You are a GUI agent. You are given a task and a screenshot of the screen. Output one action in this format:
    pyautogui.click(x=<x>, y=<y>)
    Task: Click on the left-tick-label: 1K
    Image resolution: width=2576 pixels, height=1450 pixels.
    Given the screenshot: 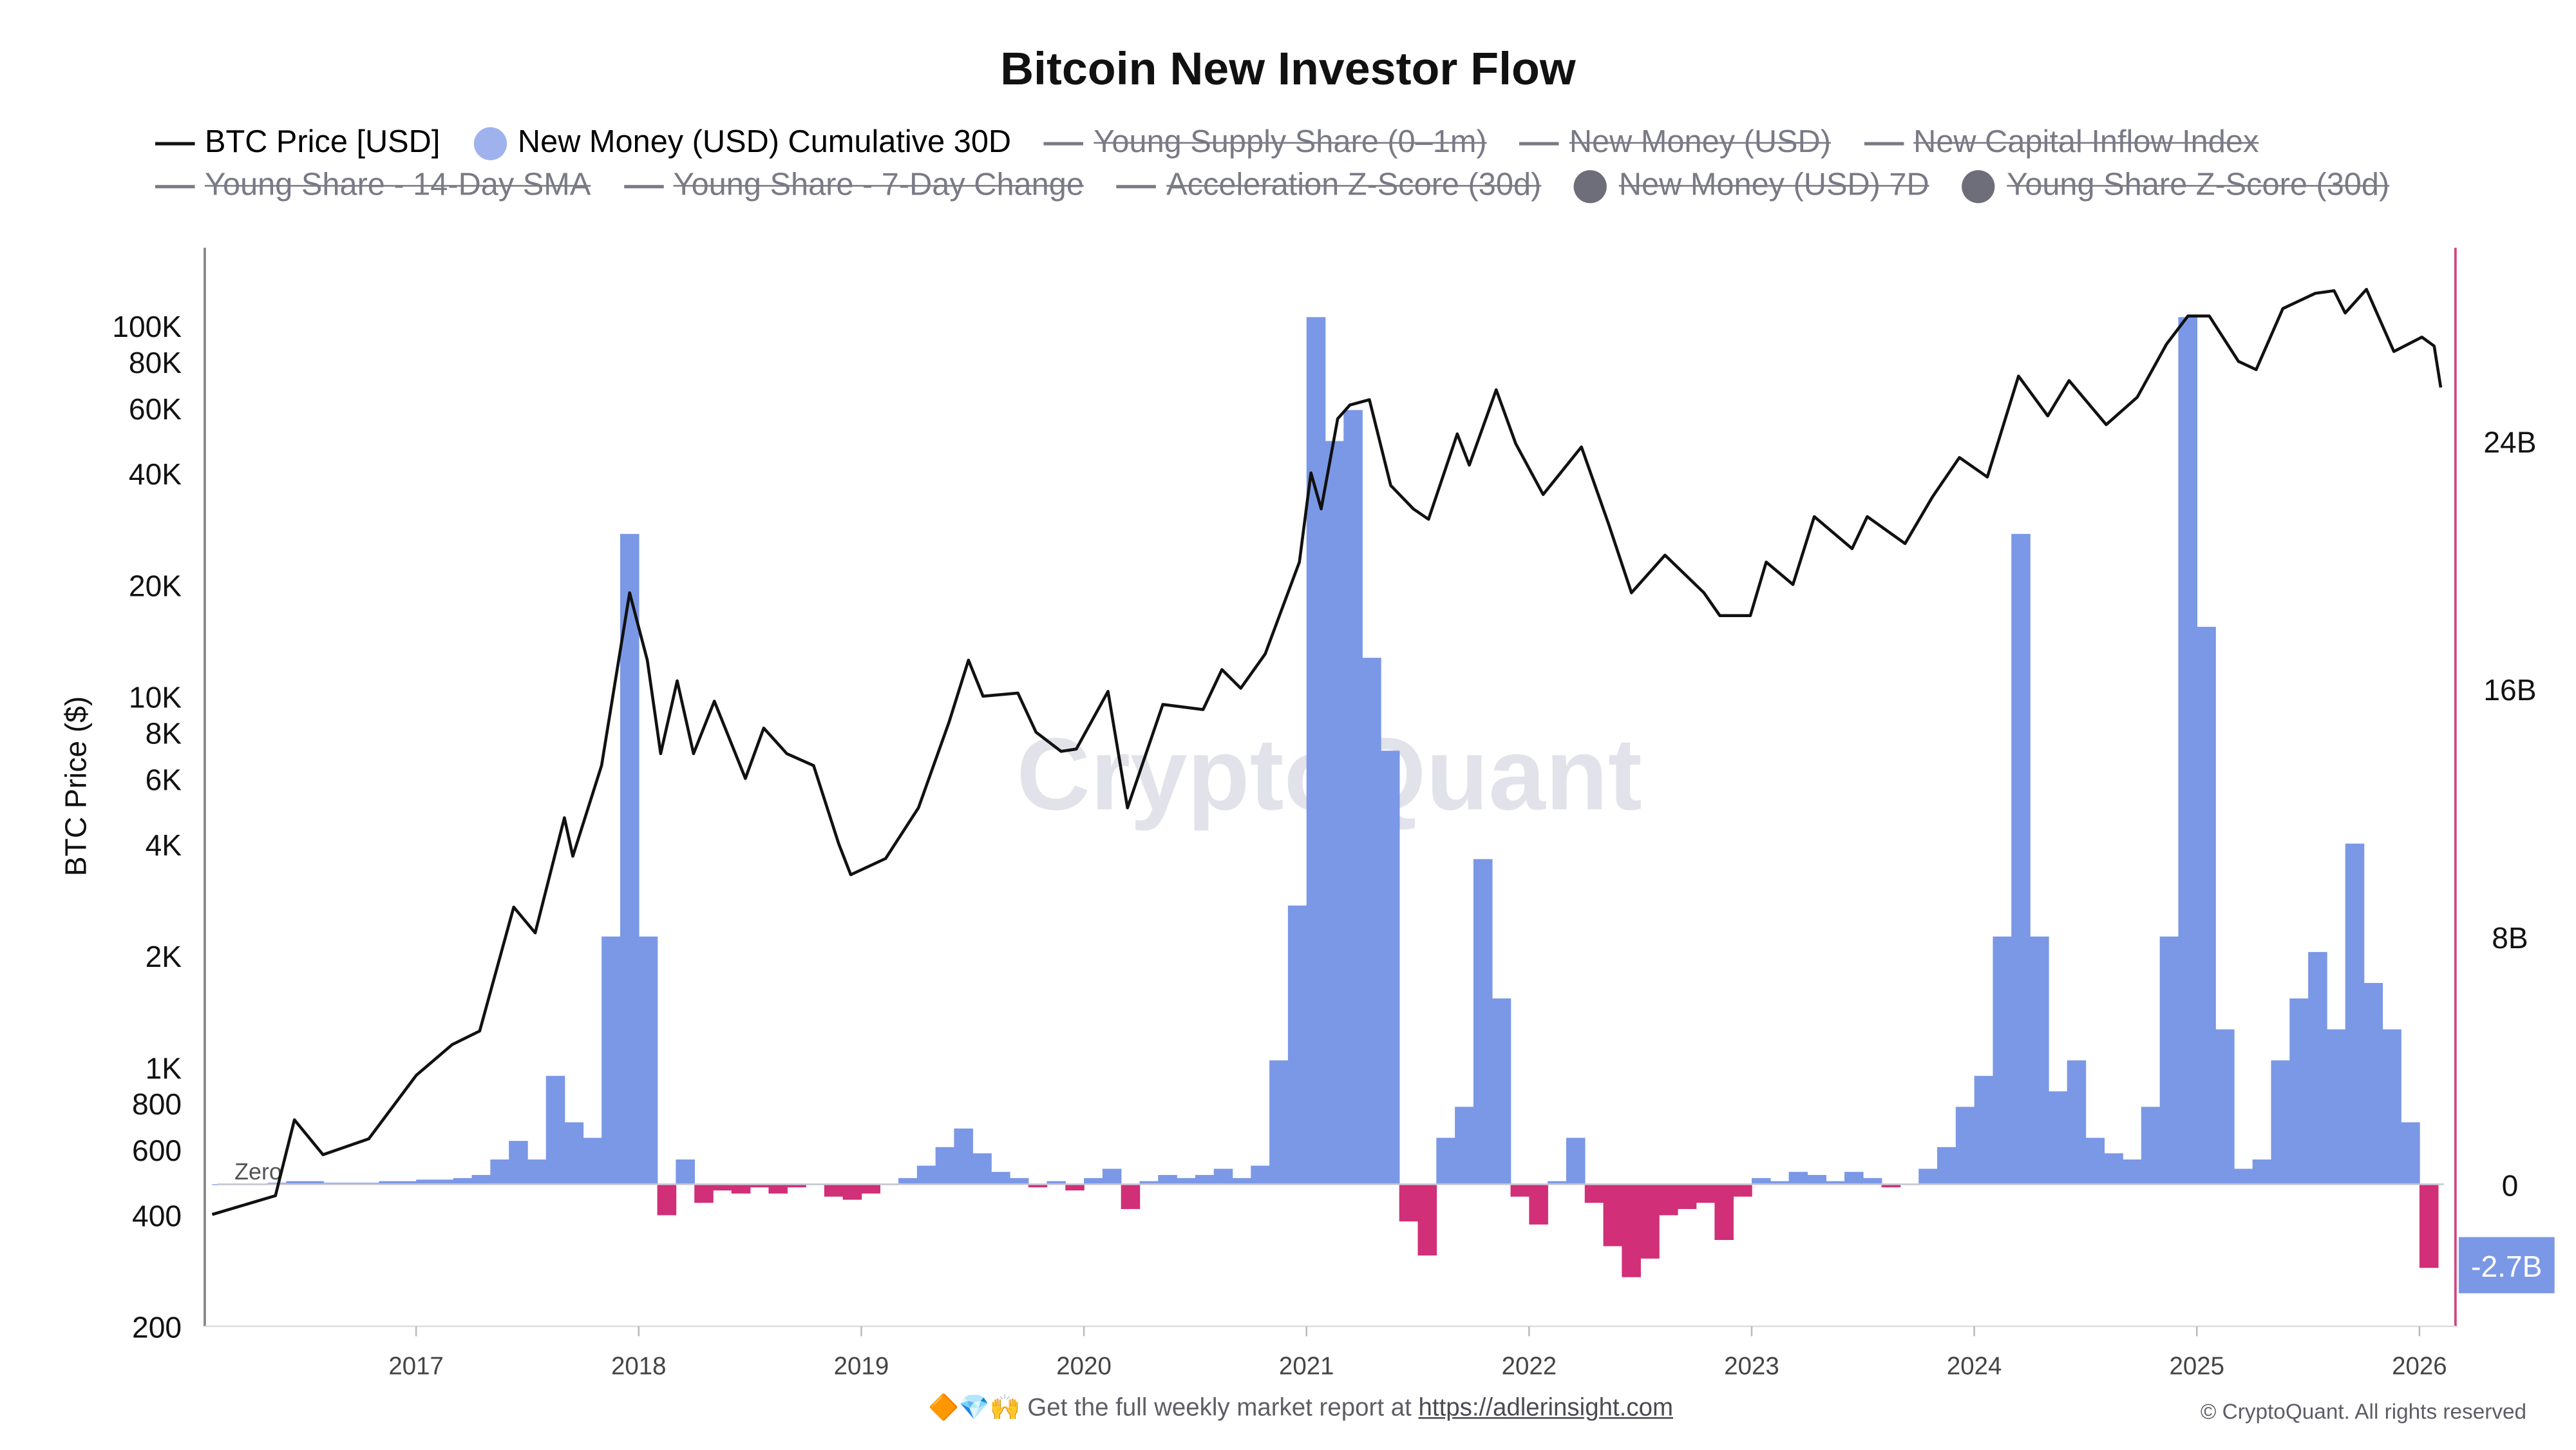 What is the action you would take?
    pyautogui.click(x=164, y=1068)
    